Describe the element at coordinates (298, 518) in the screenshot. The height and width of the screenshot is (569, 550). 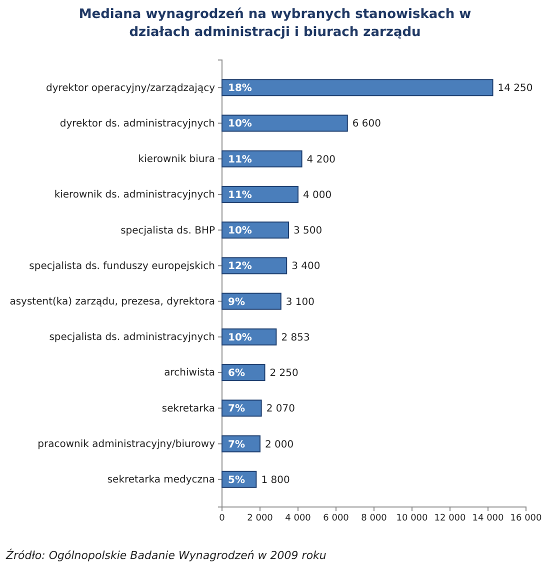
I see `x-tick-label: 4 000` at that location.